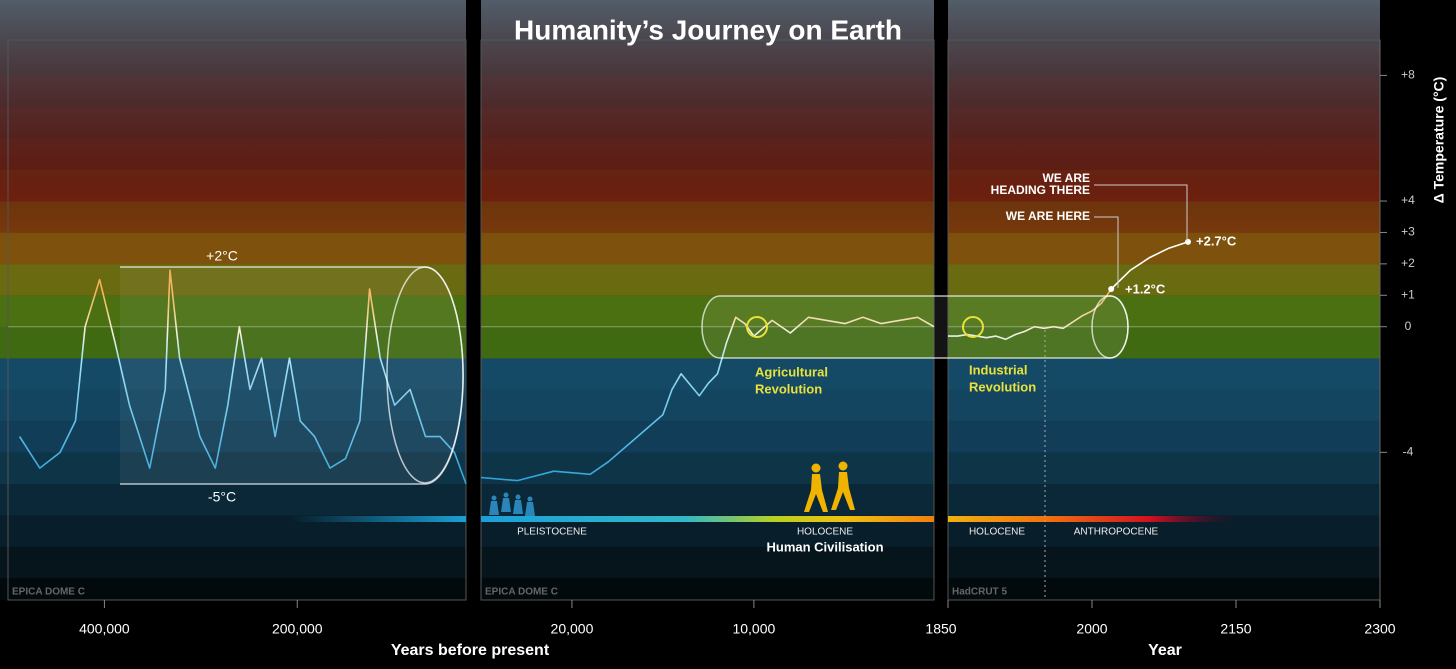 The width and height of the screenshot is (1456, 669). Describe the element at coordinates (1408, 75) in the screenshot. I see `y-tick-label: +8` at that location.